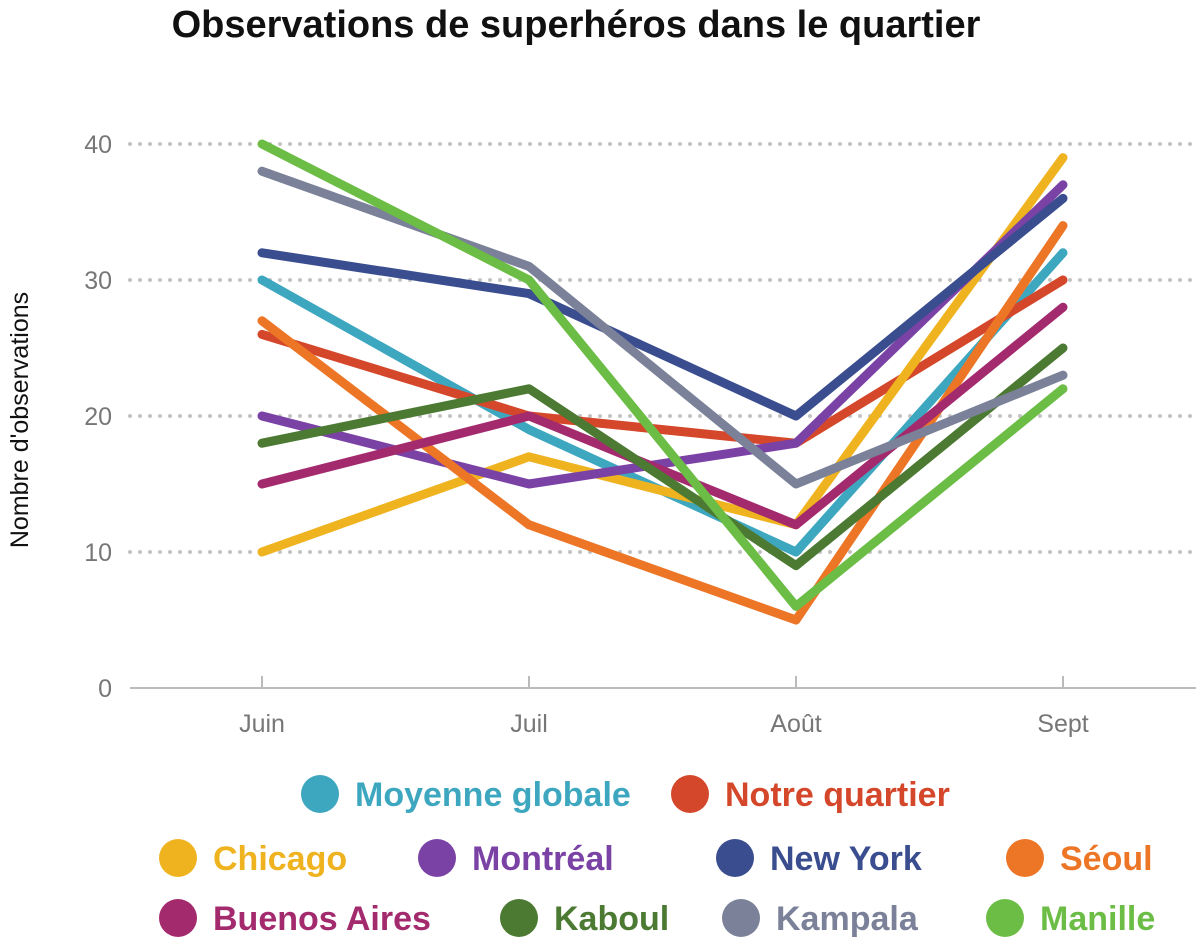  What do you see at coordinates (662, 361) in the screenshot?
I see `series-line` at bounding box center [662, 361].